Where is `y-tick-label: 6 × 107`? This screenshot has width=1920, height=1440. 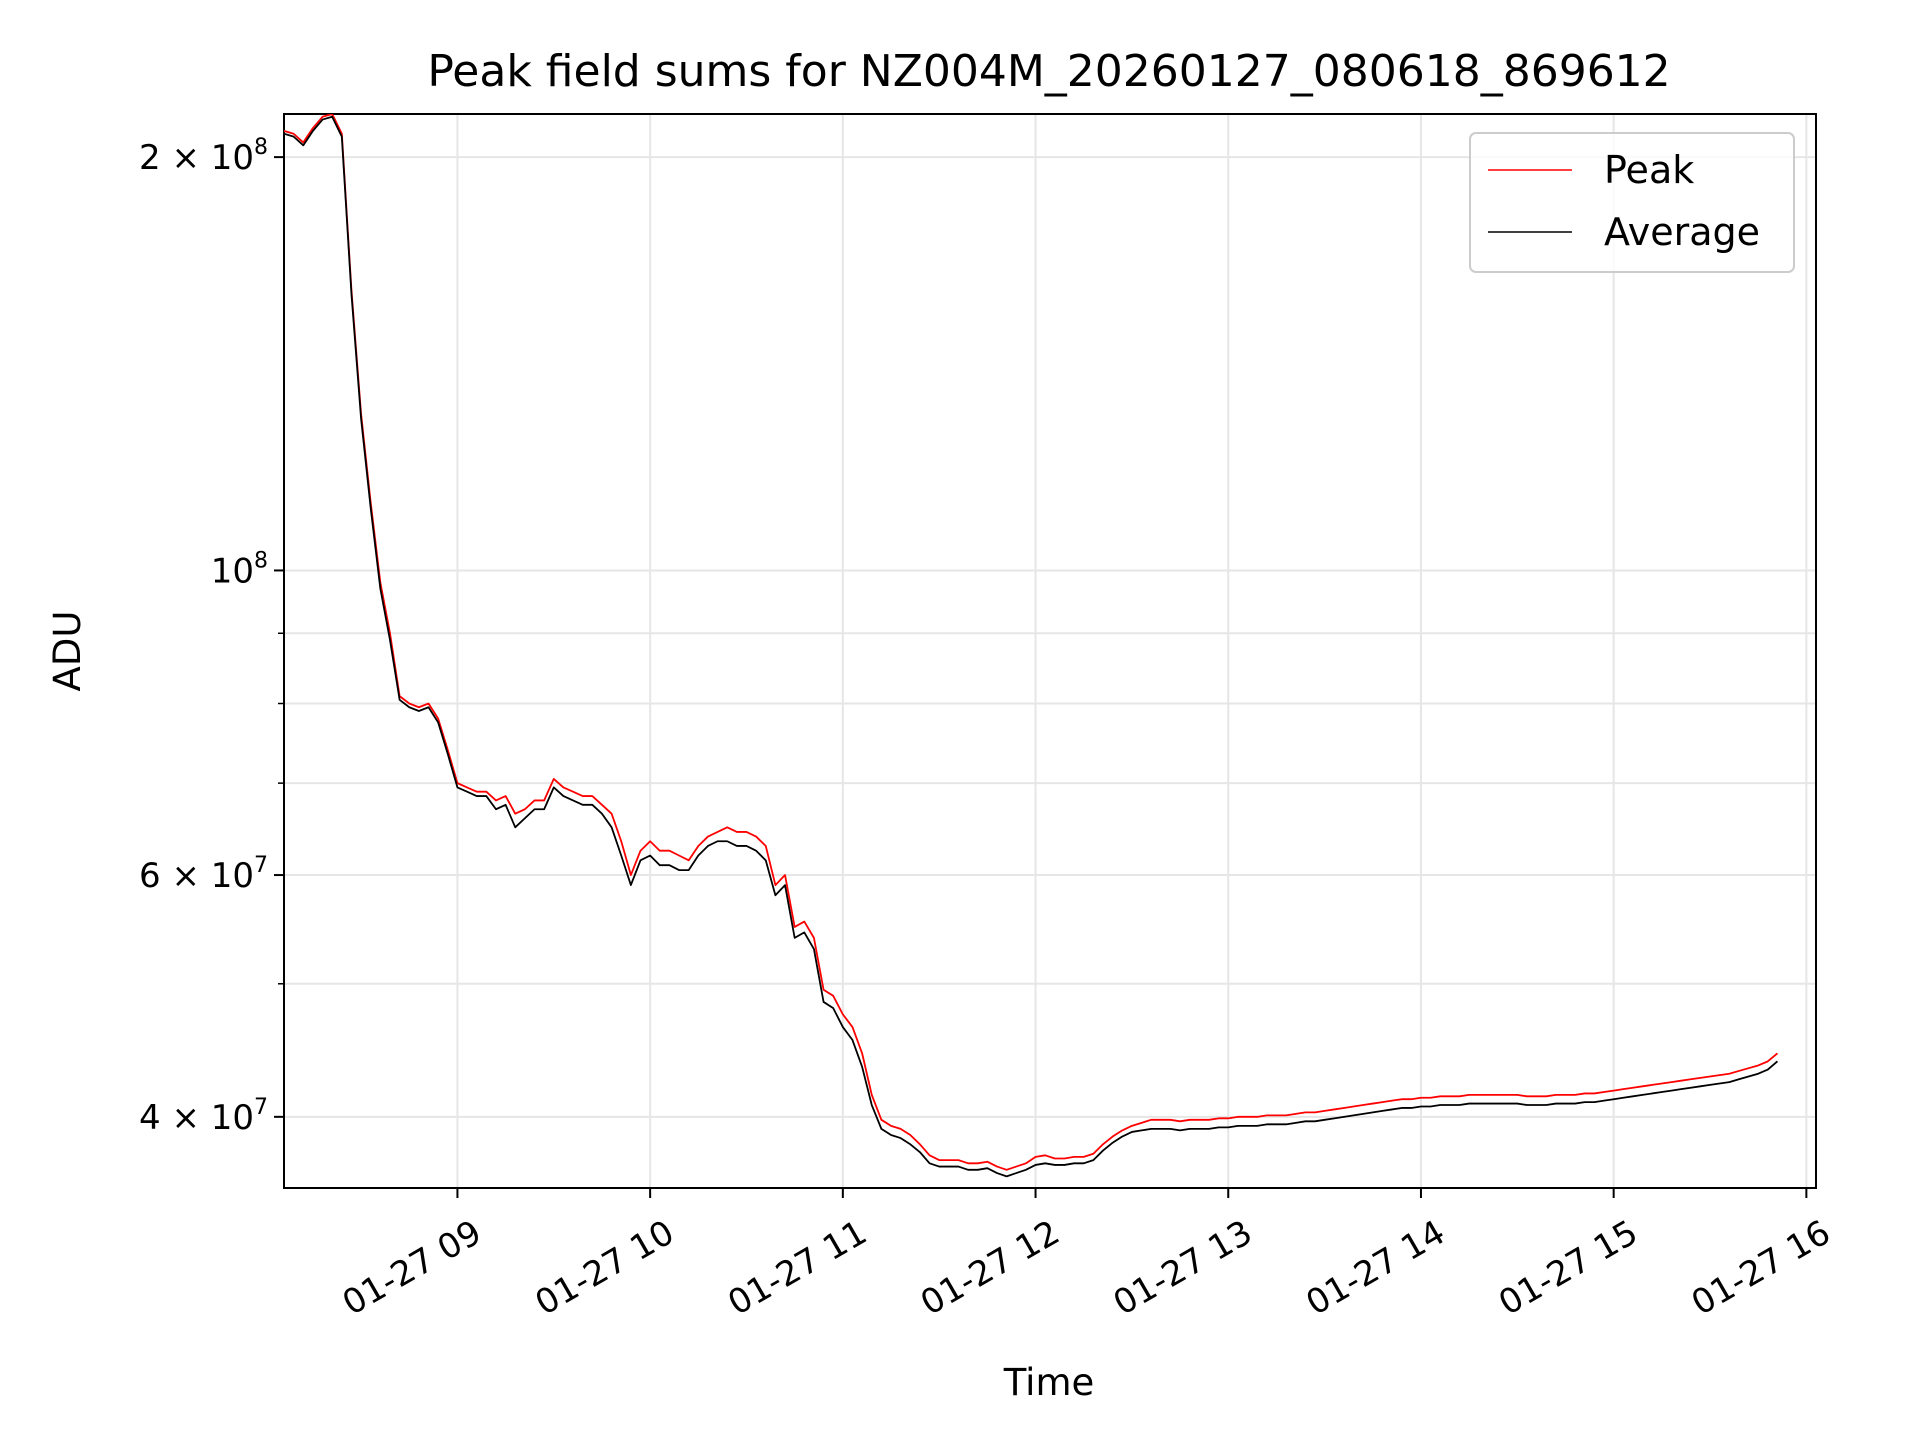 y-tick-label: 6 × 107 is located at coordinates (203, 874).